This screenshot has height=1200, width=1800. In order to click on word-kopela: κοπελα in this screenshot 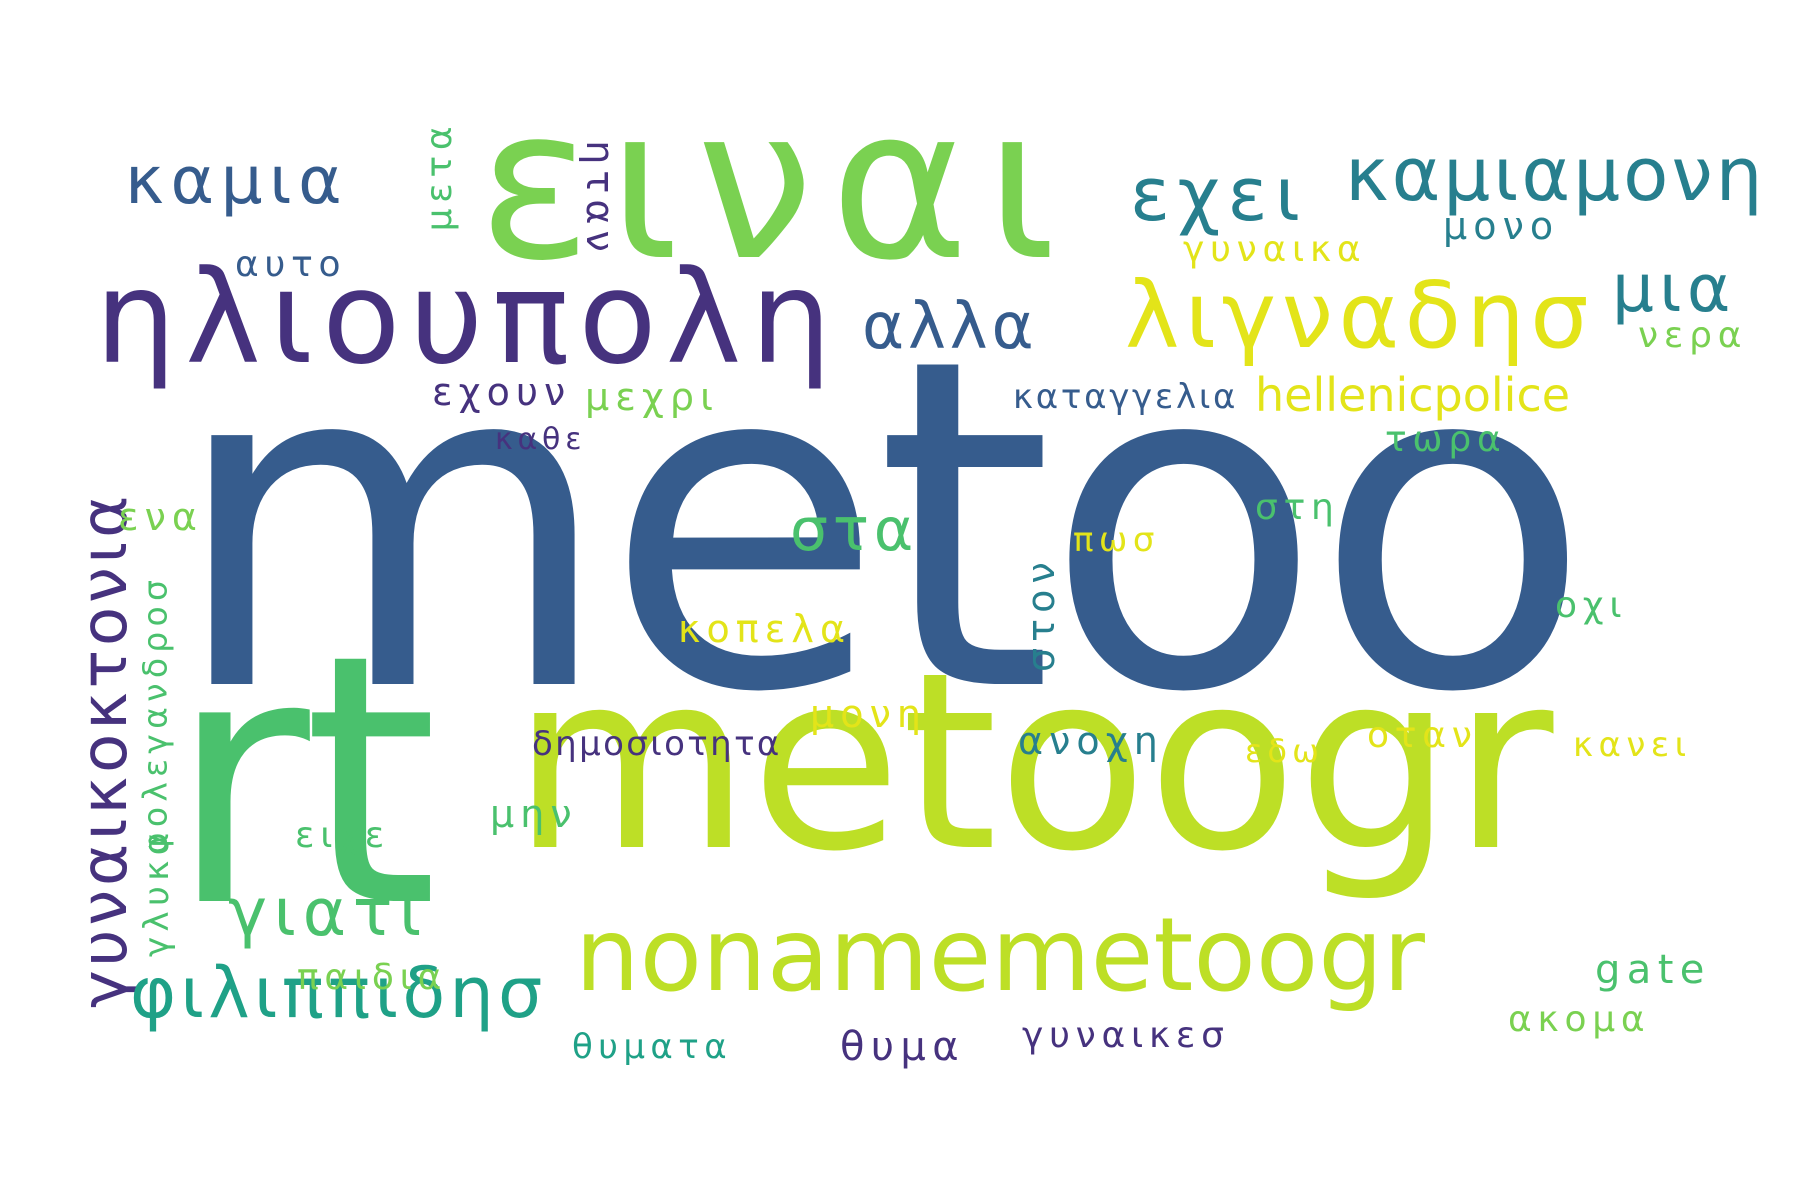, I will do `click(765, 629)`.